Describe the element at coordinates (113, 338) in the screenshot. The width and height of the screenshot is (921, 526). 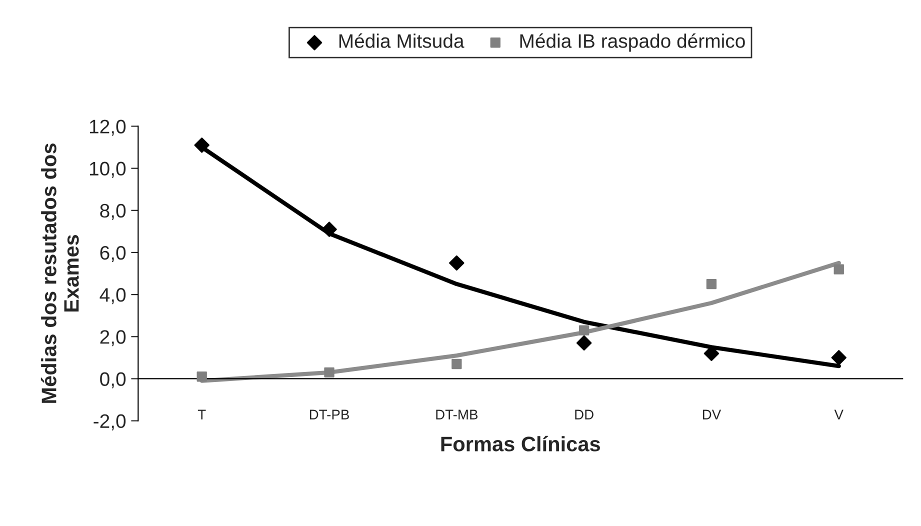
I see `y-tick-label: 2,0` at that location.